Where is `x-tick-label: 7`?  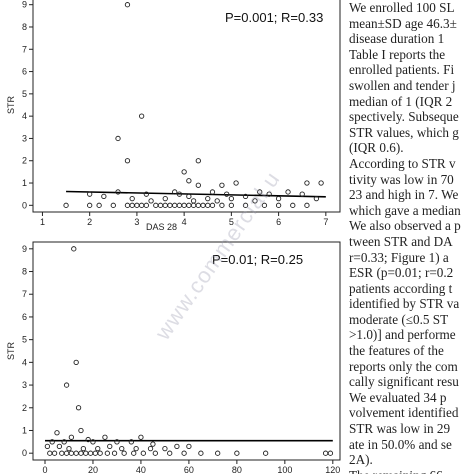 x-tick-label: 7 is located at coordinates (325, 222).